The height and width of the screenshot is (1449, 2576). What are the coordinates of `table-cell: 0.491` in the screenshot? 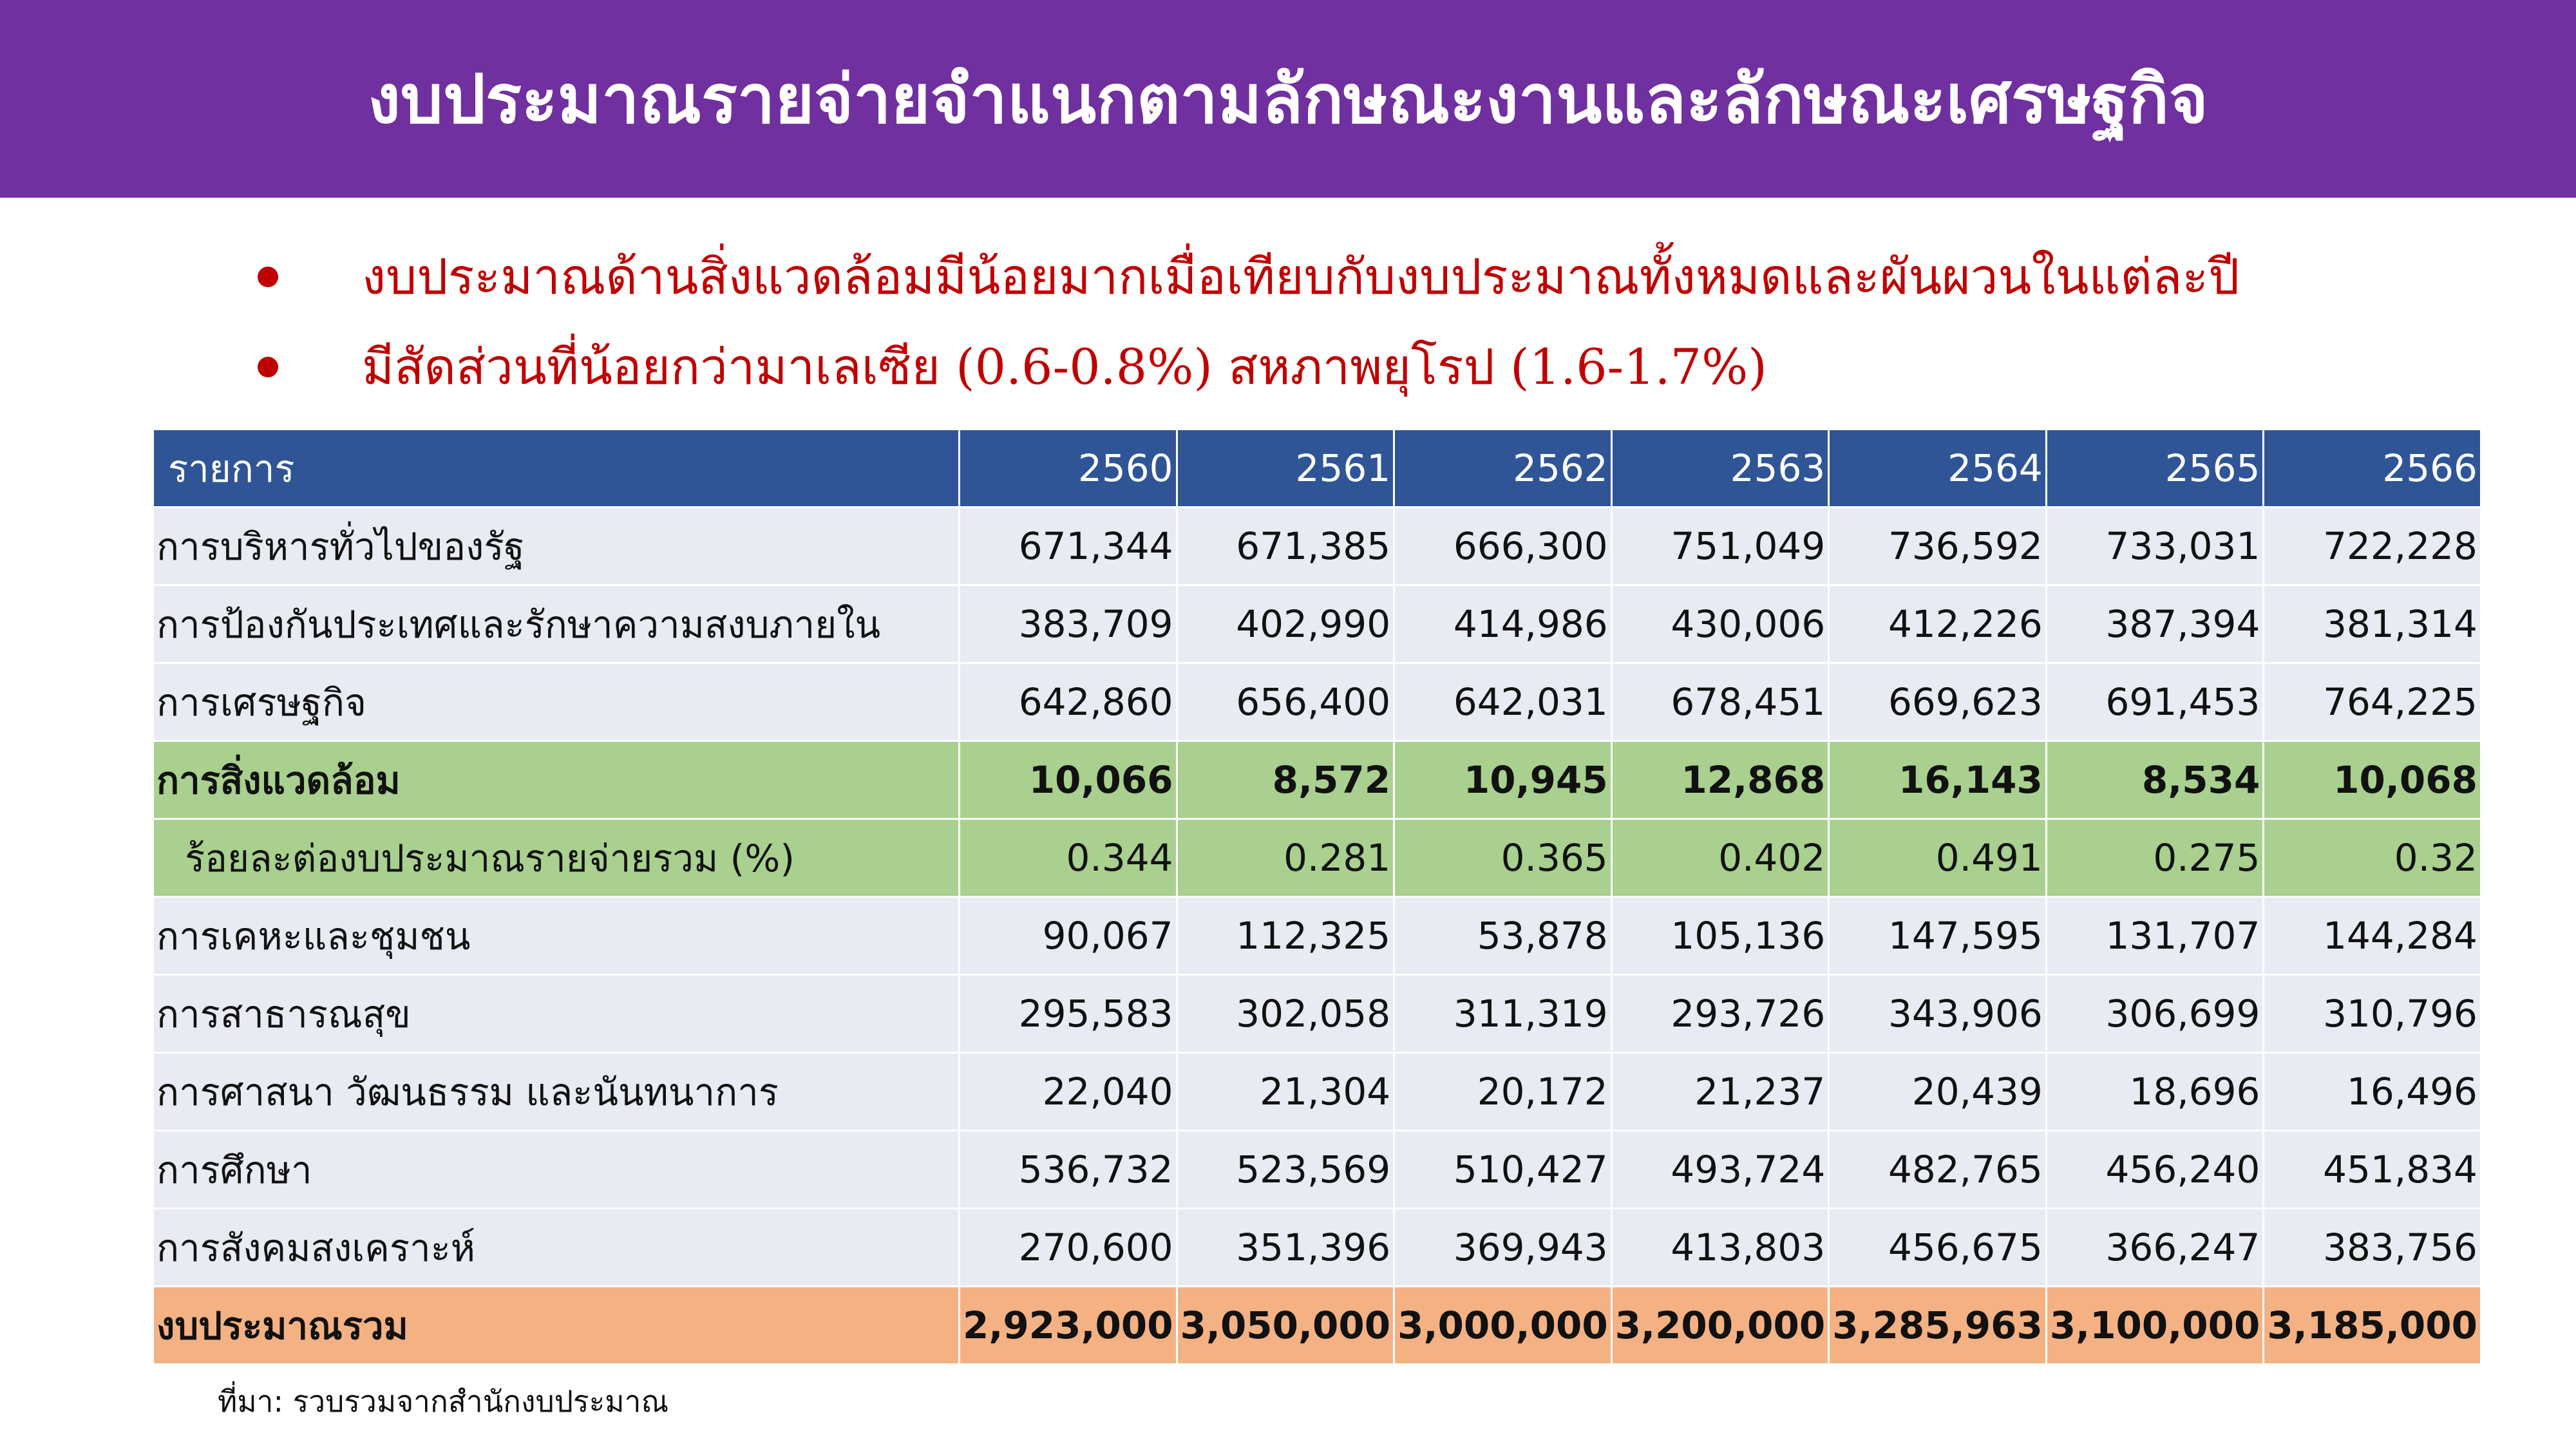 It's located at (1938, 858).